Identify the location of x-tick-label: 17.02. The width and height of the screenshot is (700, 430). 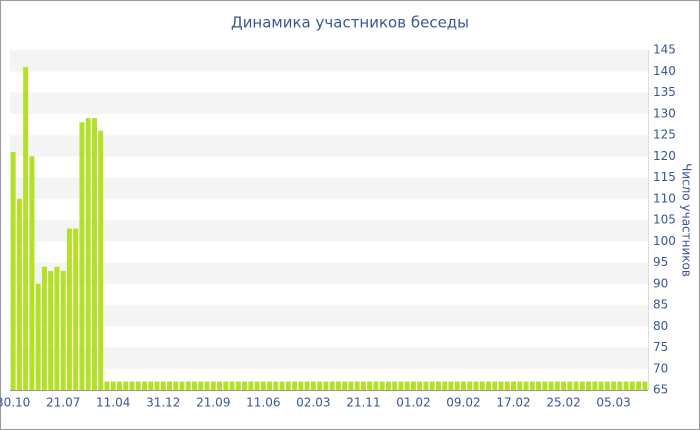
(513, 403).